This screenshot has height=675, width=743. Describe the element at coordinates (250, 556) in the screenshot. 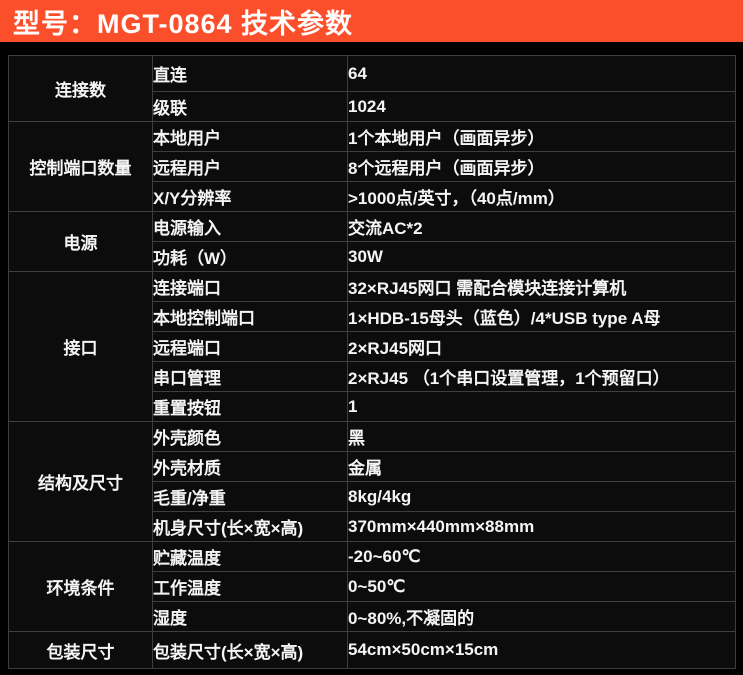

I see `param-cell: 贮藏温度` at that location.